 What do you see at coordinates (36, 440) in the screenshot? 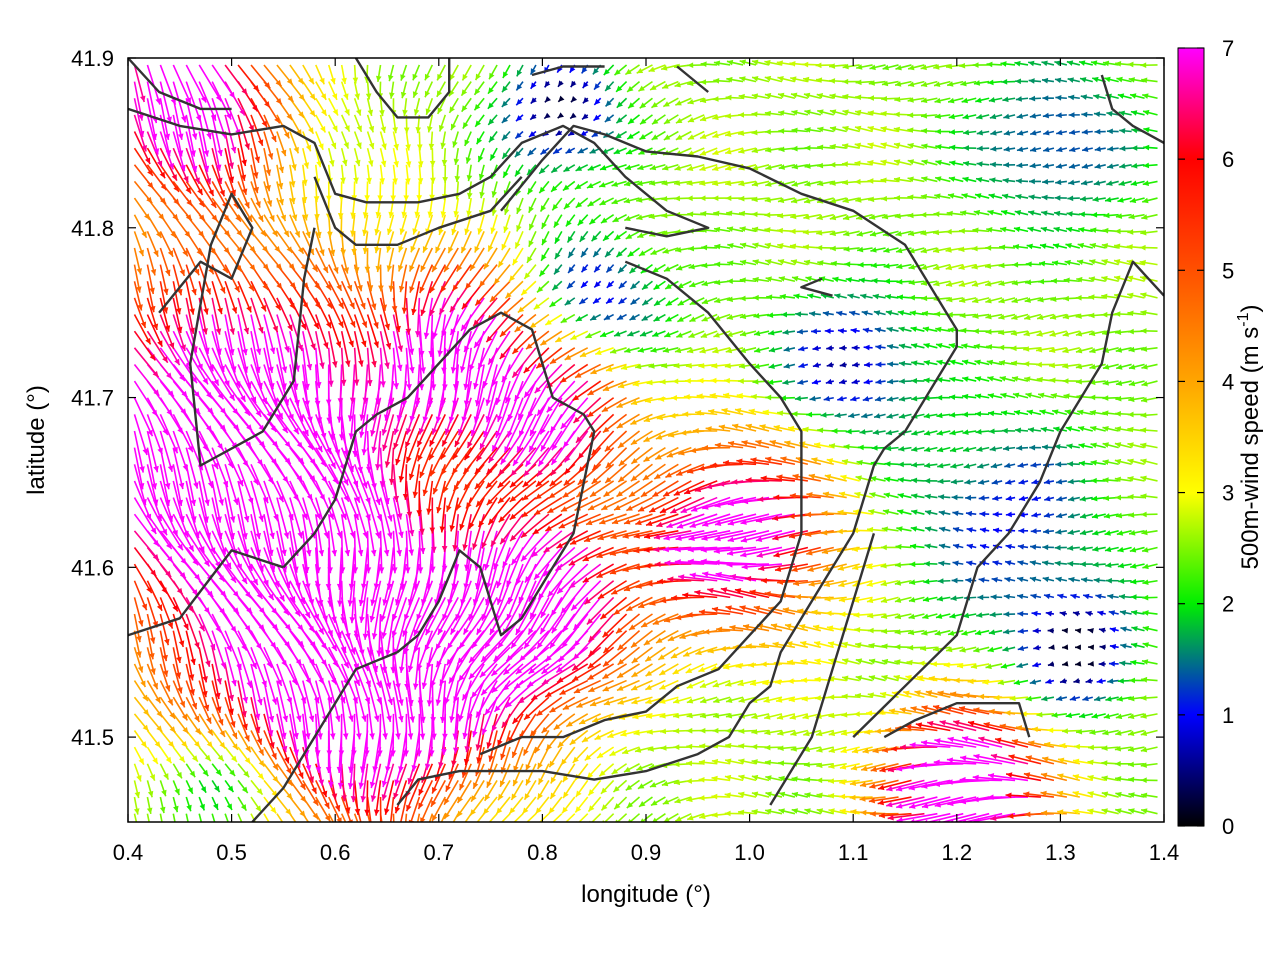
I see `y-axis-title: latitude (°)` at bounding box center [36, 440].